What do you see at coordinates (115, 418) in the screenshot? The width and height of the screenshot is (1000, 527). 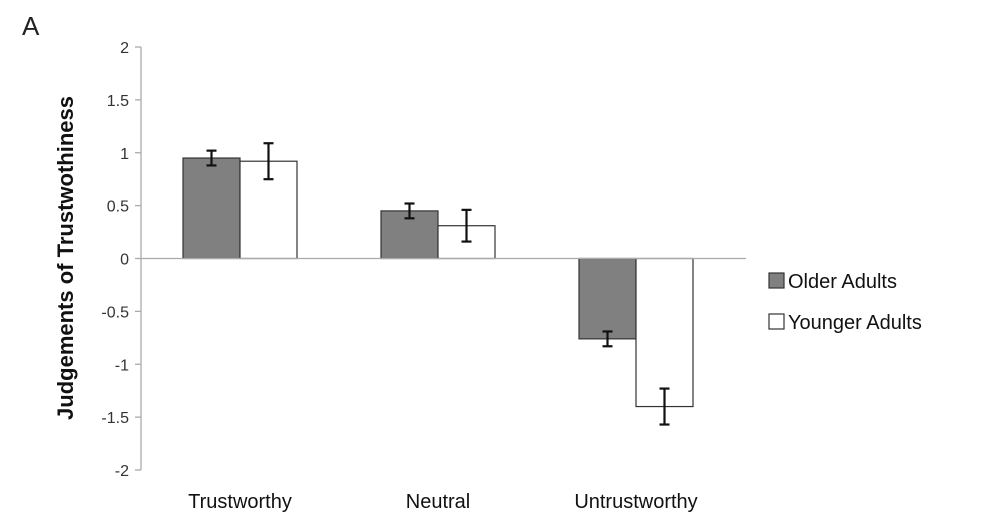 I see `y-tick-label: -1.5` at bounding box center [115, 418].